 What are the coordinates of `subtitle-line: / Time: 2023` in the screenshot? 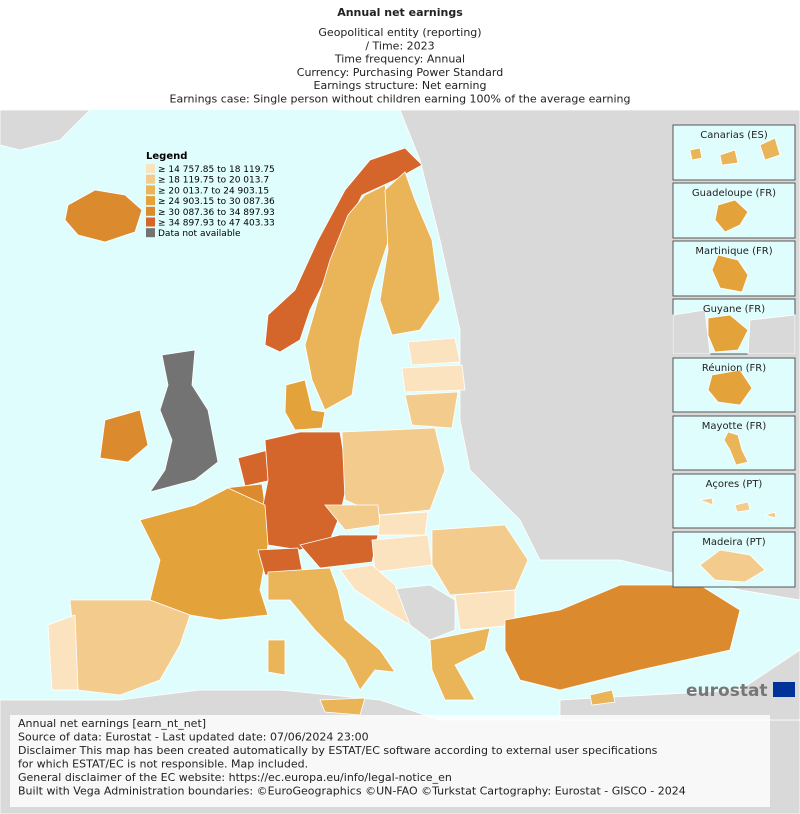 It's located at (399, 45).